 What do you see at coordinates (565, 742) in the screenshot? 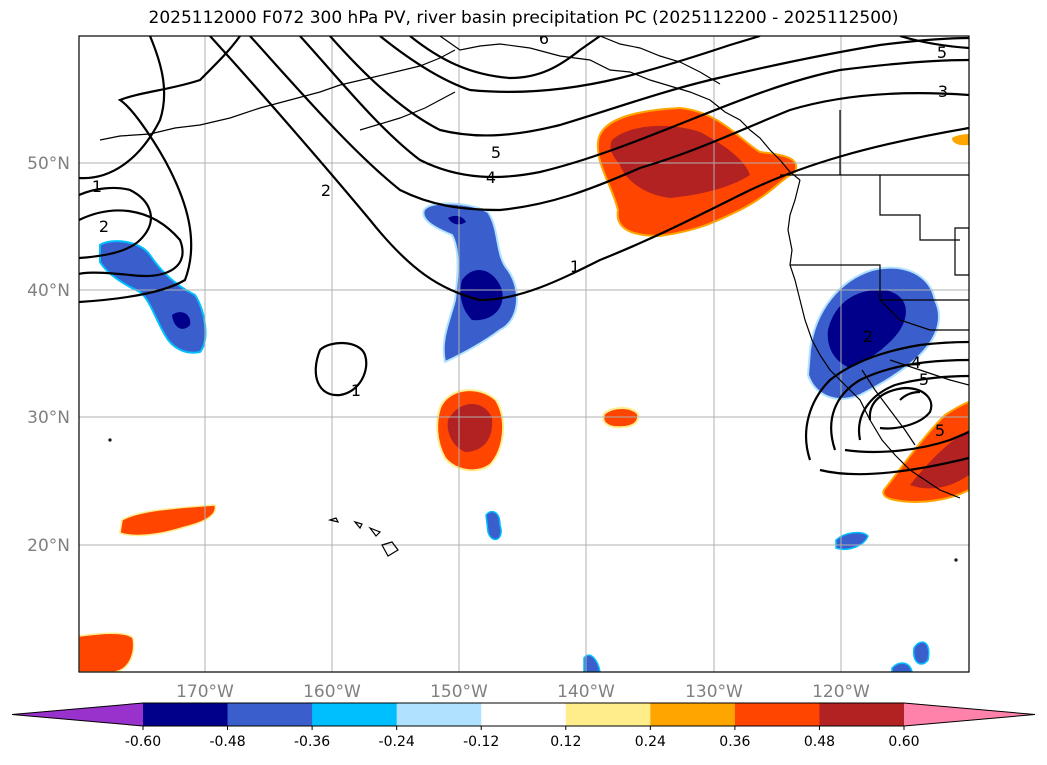
I see `colorbar-tick-label: 0.12` at bounding box center [565, 742].